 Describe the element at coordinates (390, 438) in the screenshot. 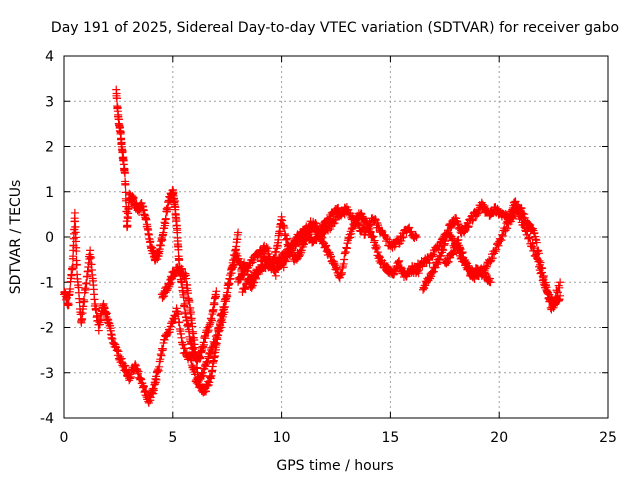

I see `x-tick-label: 15` at that location.